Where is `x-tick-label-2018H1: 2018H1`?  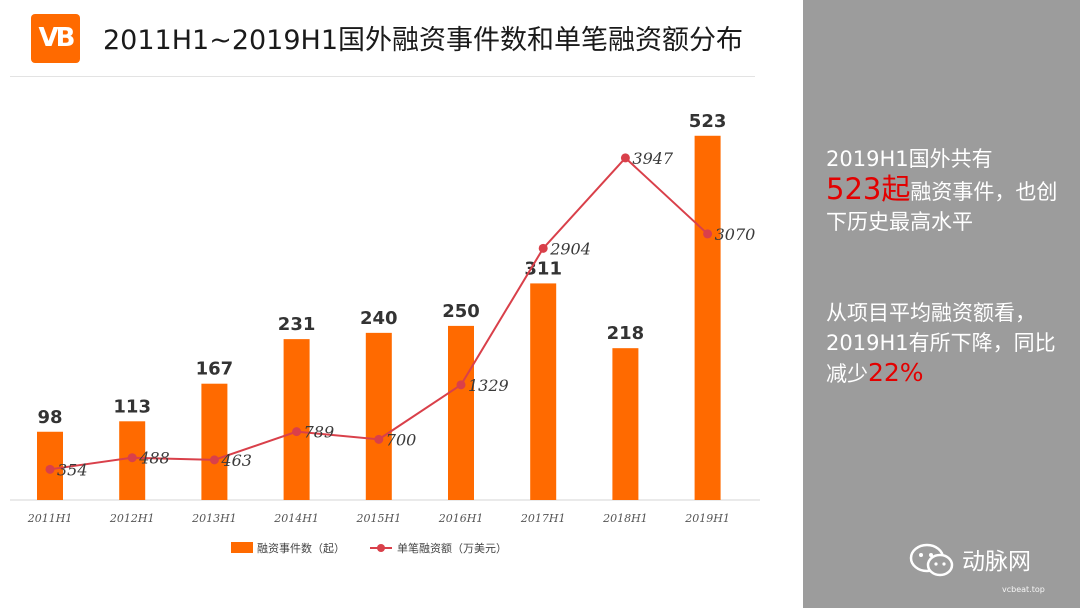
x-tick-label-2018H1: 2018H1 is located at coordinates (625, 518).